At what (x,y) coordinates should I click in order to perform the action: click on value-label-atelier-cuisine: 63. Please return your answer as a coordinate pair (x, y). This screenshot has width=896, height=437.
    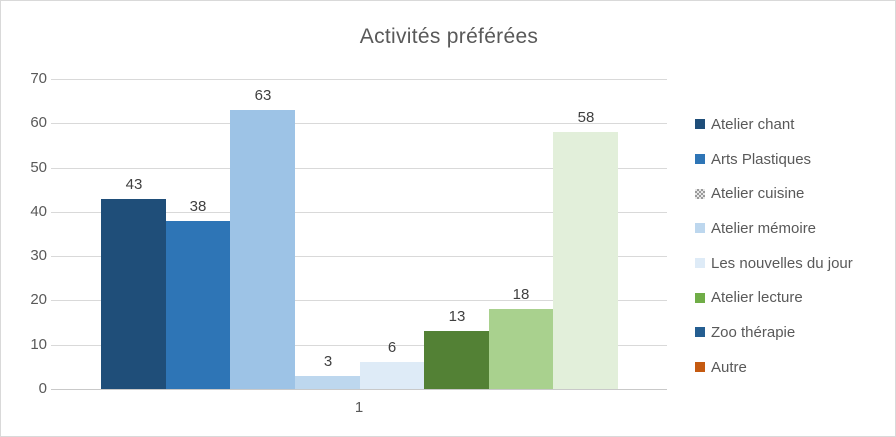
    Looking at the image, I should click on (263, 95).